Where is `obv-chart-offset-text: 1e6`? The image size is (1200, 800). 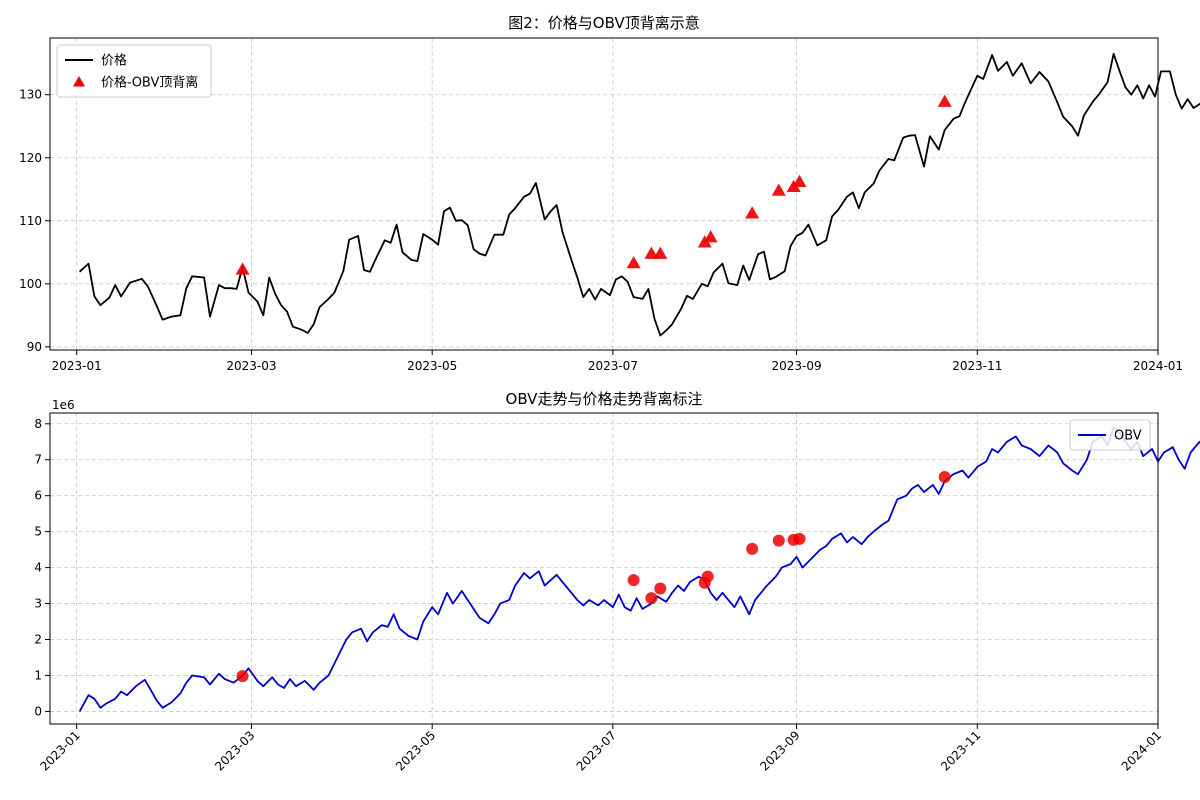 obv-chart-offset-text: 1e6 is located at coordinates (63, 405).